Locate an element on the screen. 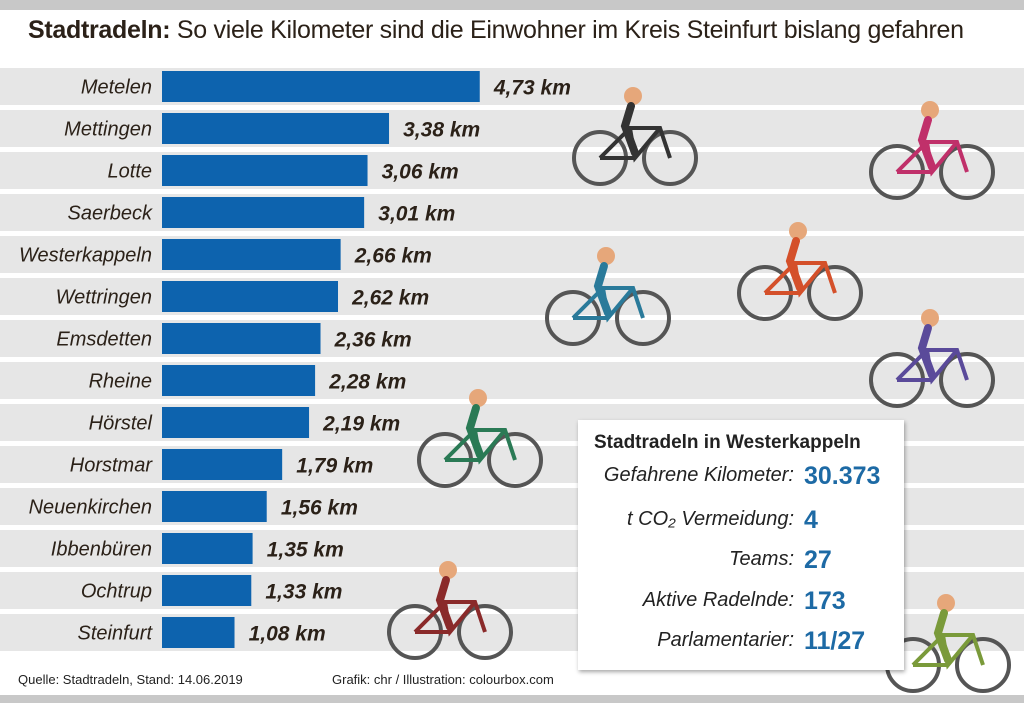 The image size is (1024, 703). data-label: 1,08 km is located at coordinates (287, 634).